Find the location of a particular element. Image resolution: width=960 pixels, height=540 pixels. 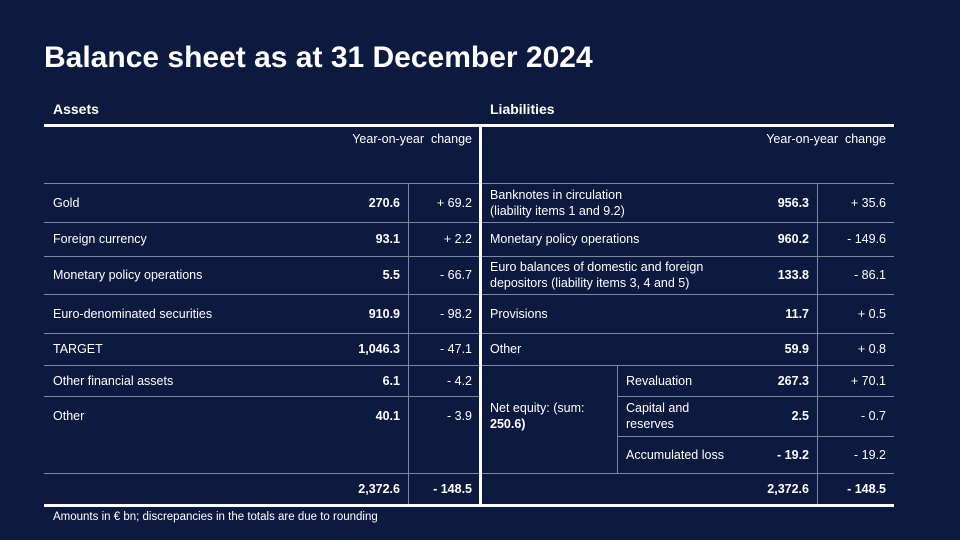

row-value: 270.6 is located at coordinates (384, 202).